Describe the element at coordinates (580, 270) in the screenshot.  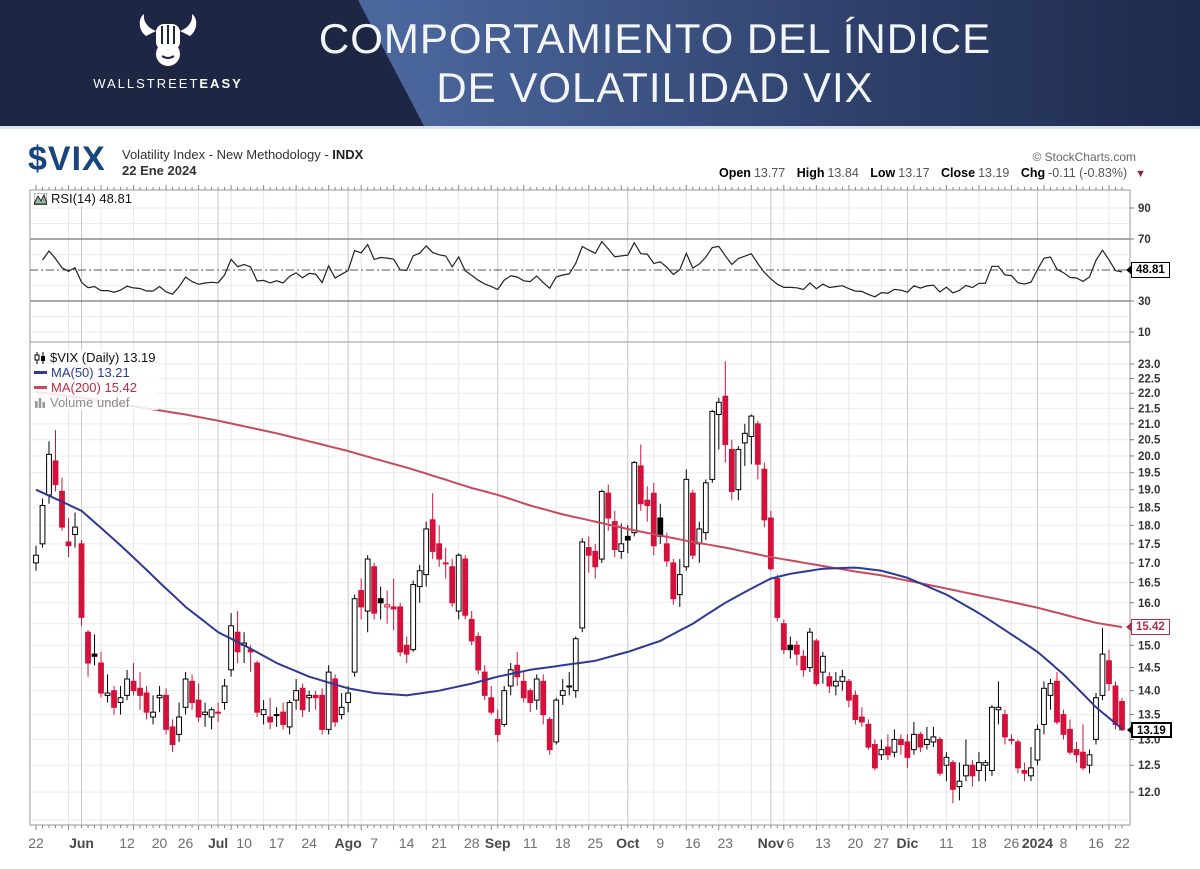
I see `rsi-reference-lines` at that location.